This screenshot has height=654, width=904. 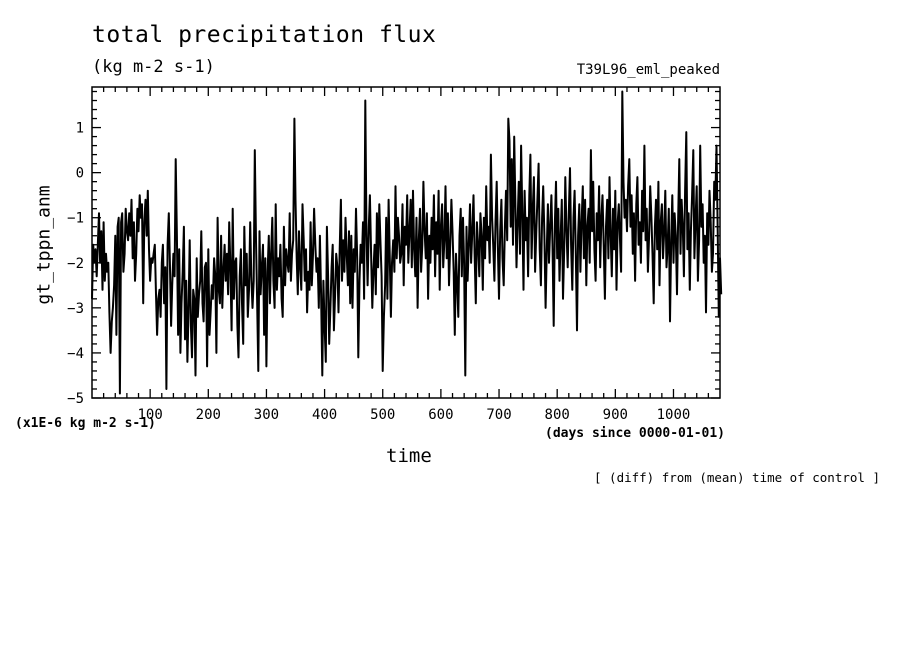 What do you see at coordinates (80, 129) in the screenshot?
I see `y-tick-label: 1` at bounding box center [80, 129].